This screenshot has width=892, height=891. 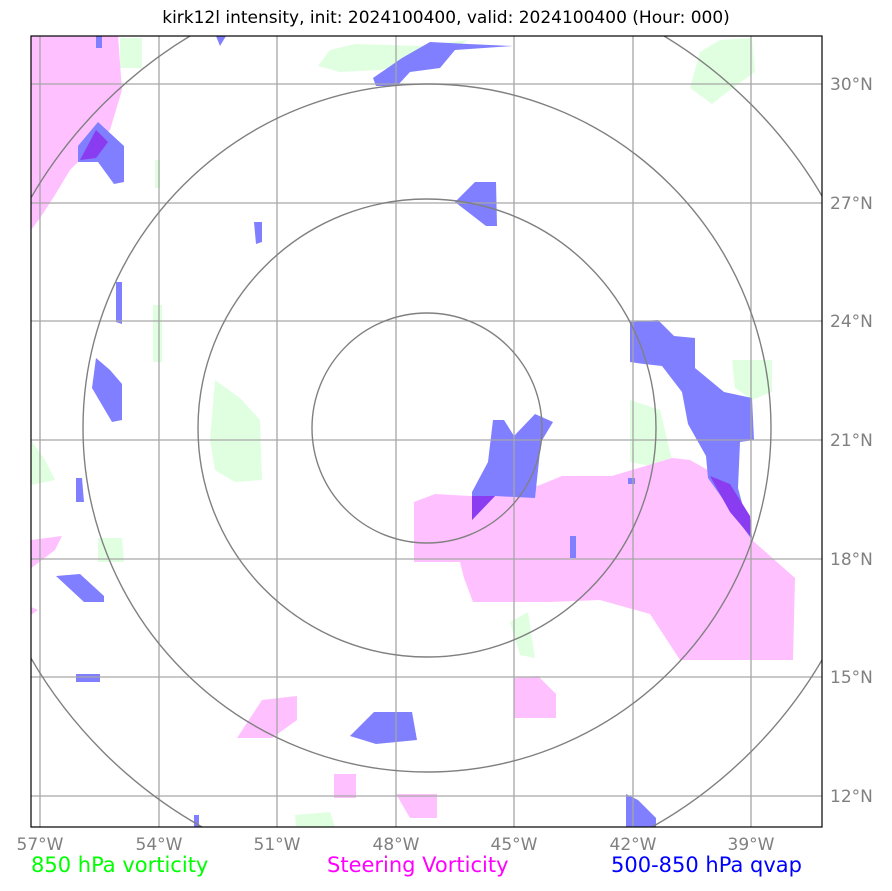 I want to click on lat-label: 27°N, so click(x=851, y=204).